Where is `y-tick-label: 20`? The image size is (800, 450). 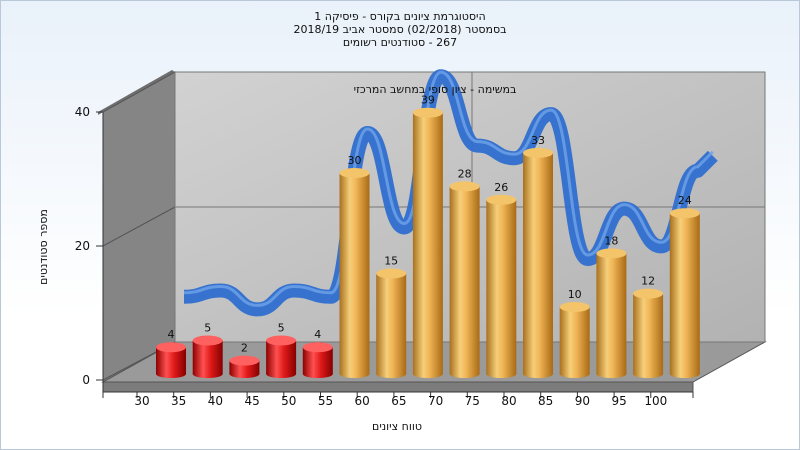 y-tick-label: 20 is located at coordinates (82, 246).